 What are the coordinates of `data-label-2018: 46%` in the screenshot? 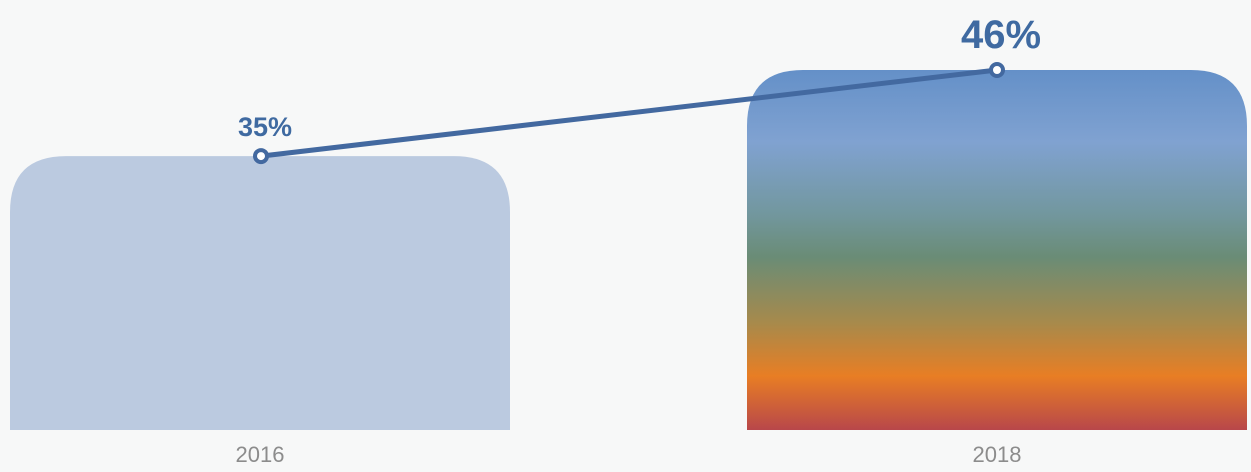 It's located at (1001, 35).